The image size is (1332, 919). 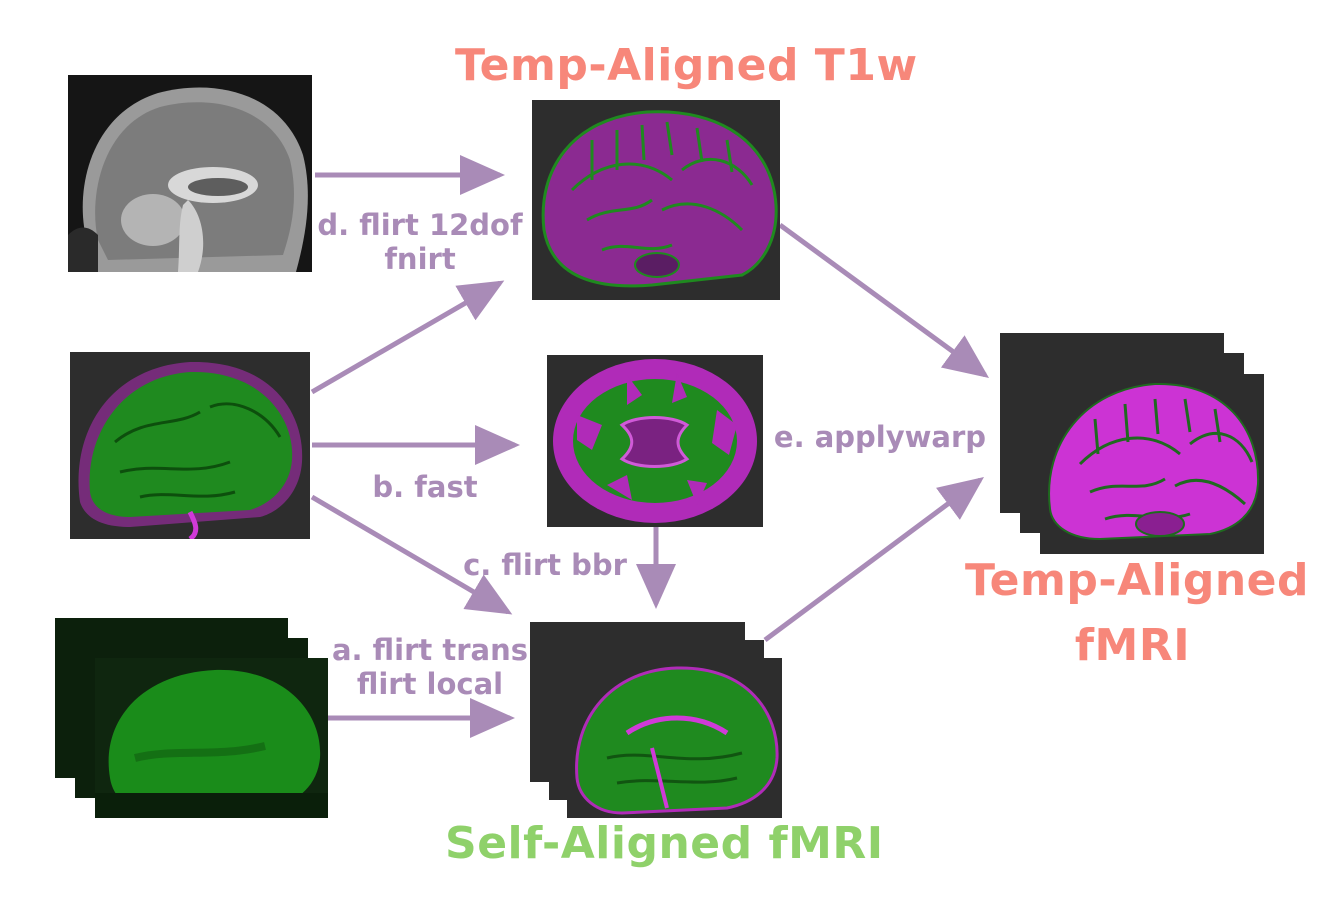 What do you see at coordinates (1132, 645) in the screenshot?
I see `temp-aligned-fmri-title-line2: fMRI` at bounding box center [1132, 645].